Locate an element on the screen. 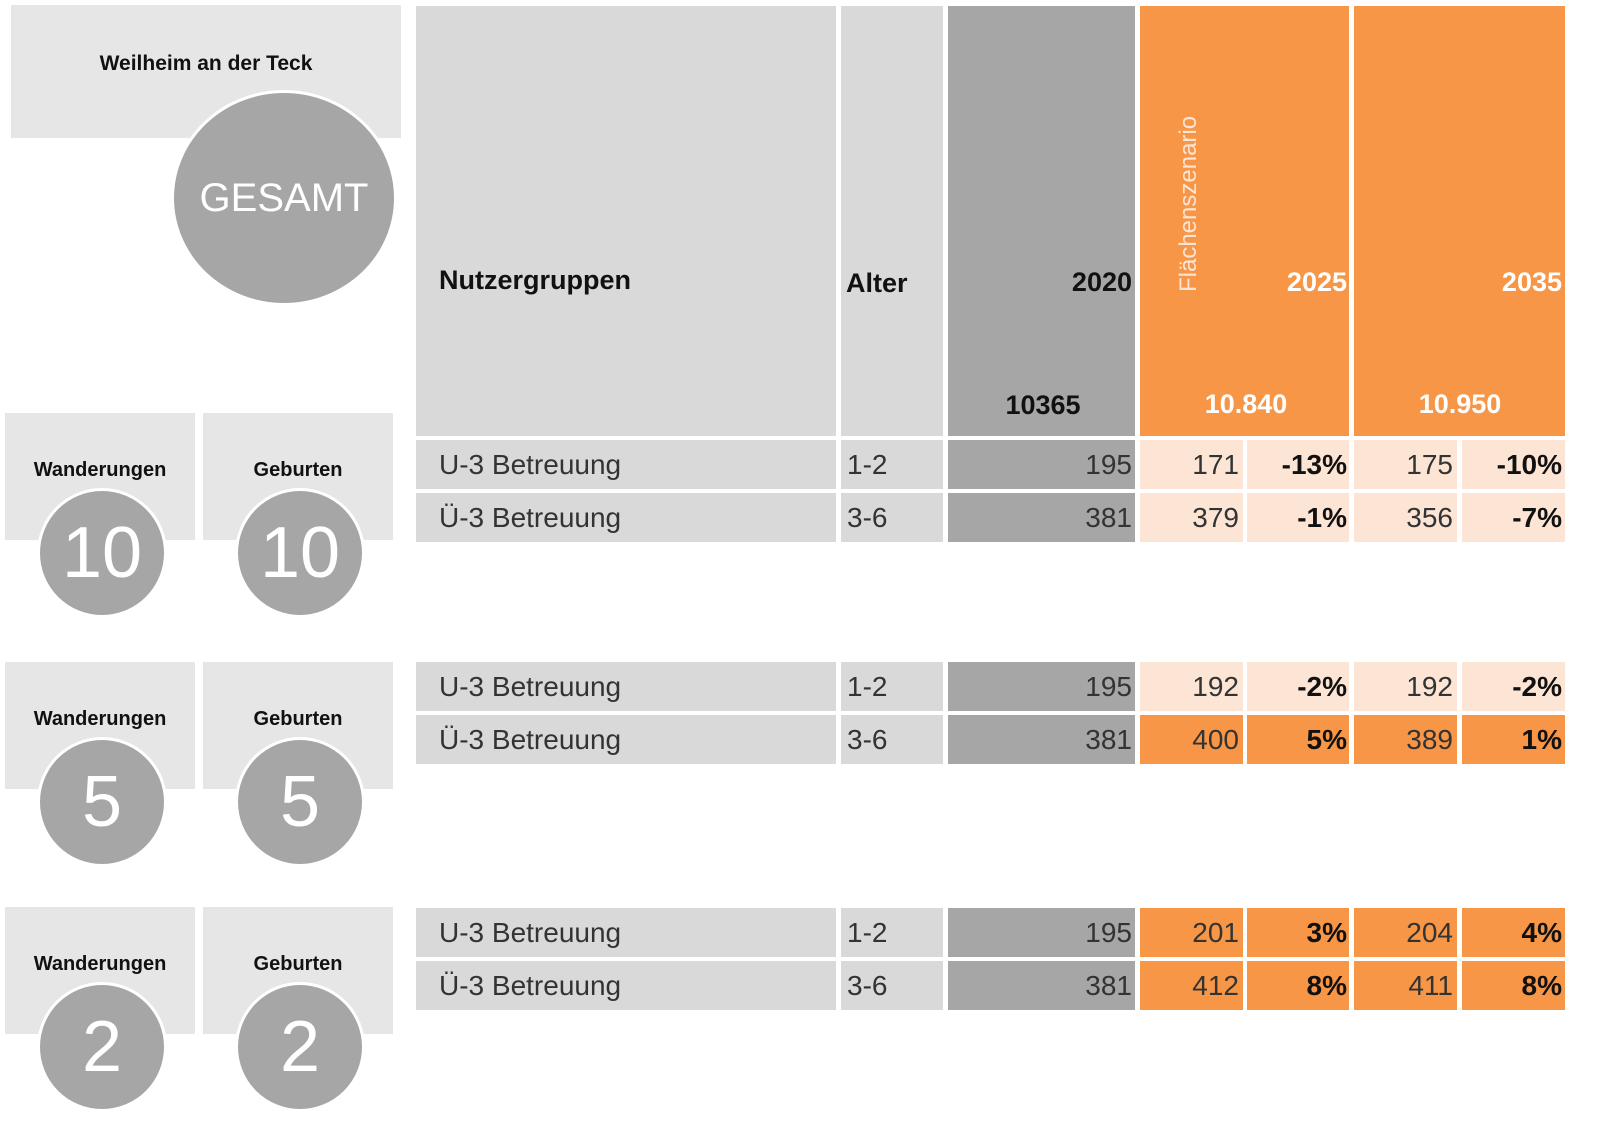  table-cell: -13% is located at coordinates (1298, 464).